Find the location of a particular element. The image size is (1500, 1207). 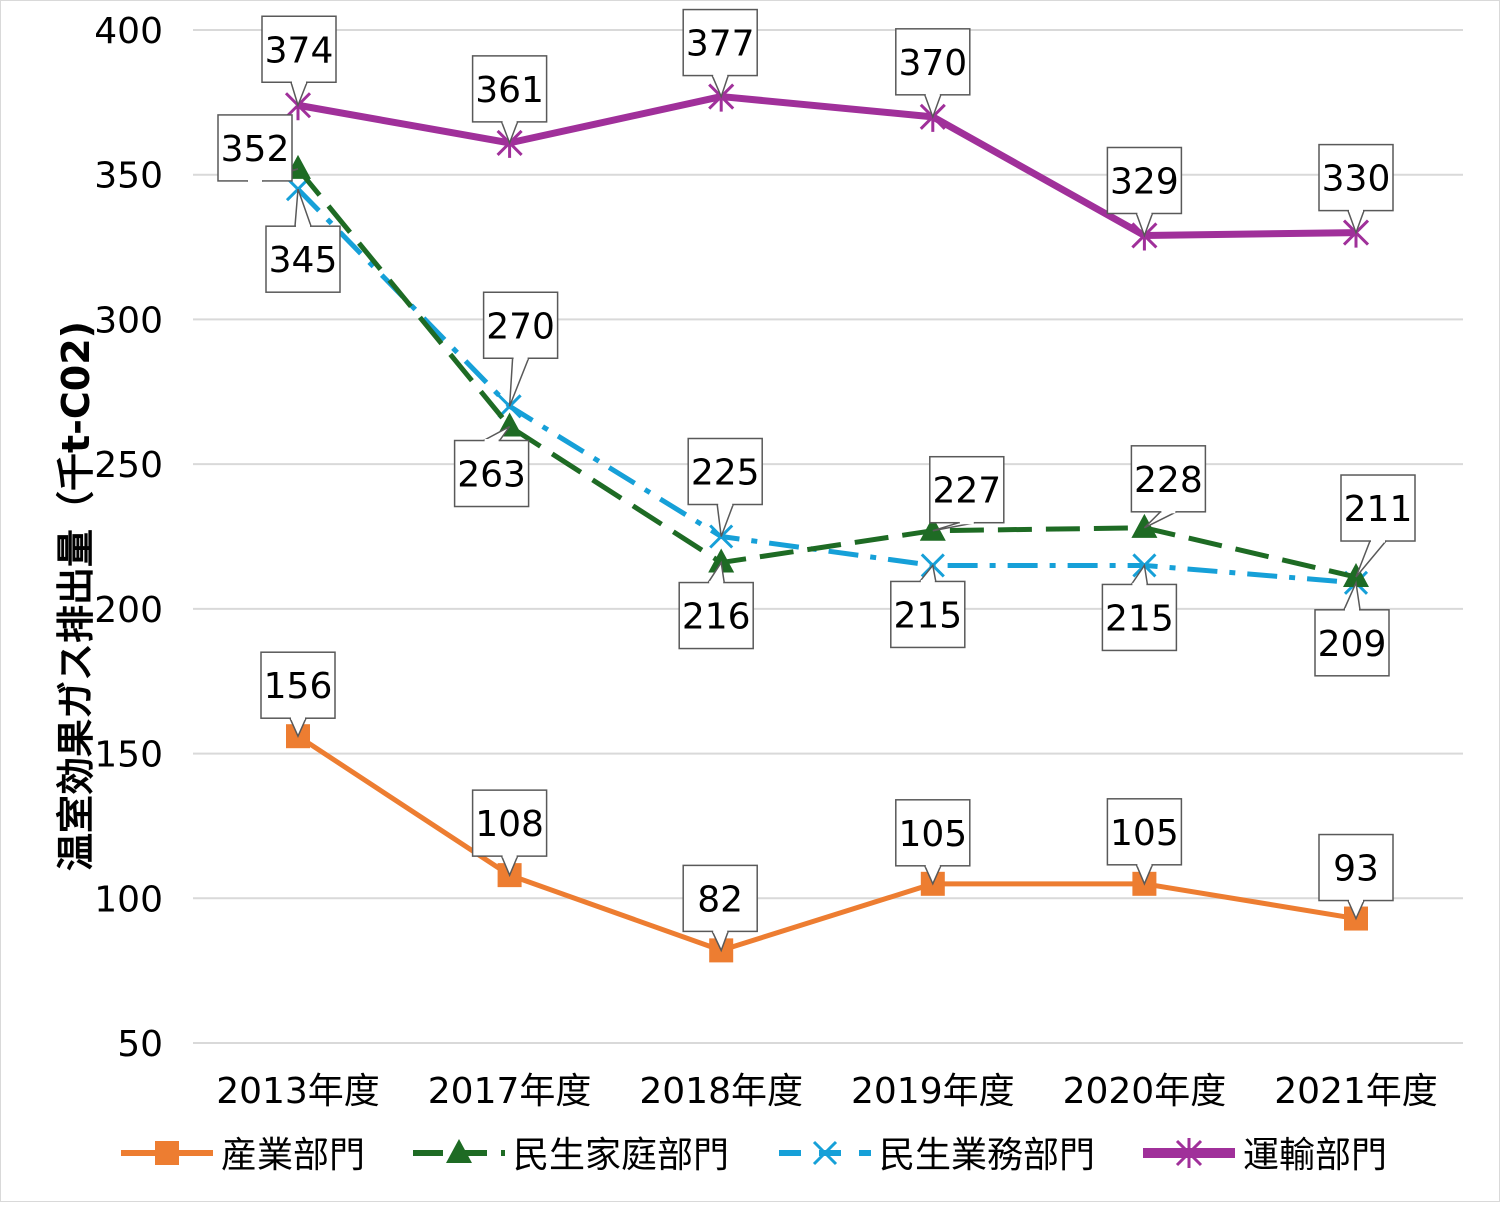

y-tick-label: 300 is located at coordinates (128, 320).